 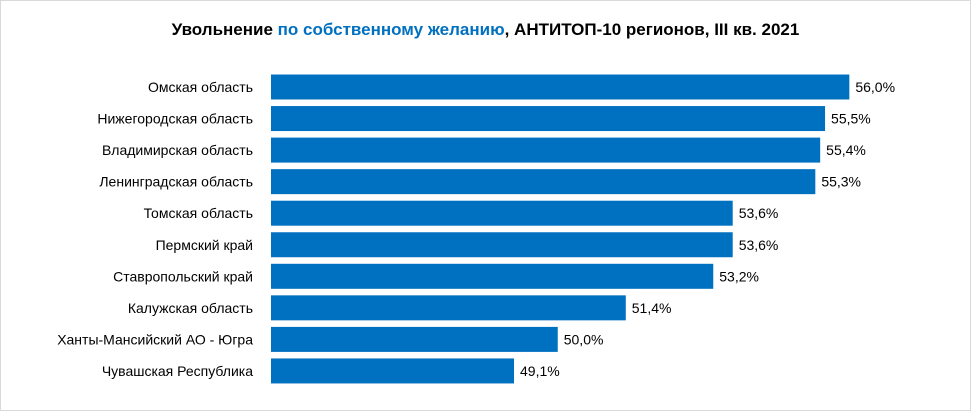 What do you see at coordinates (176, 182) in the screenshot?
I see `category-label: Ленинградская область` at bounding box center [176, 182].